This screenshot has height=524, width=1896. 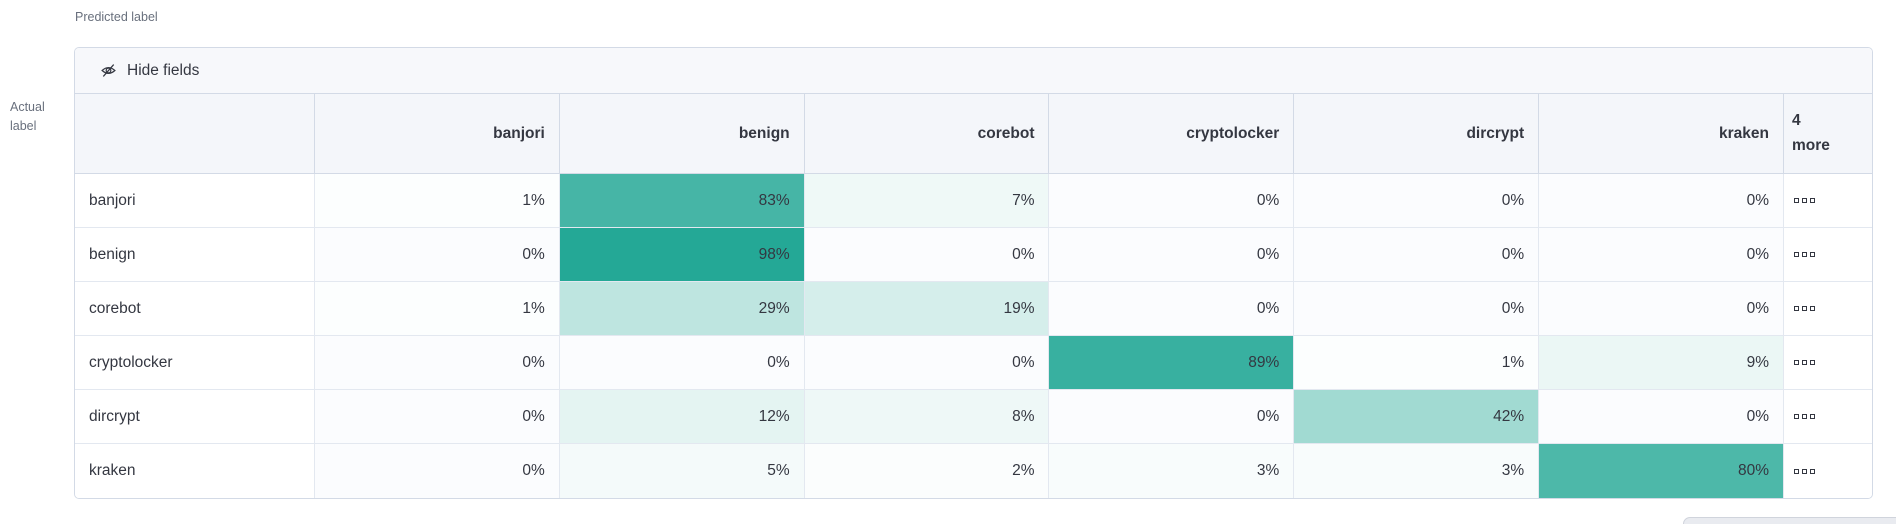 What do you see at coordinates (1417, 134) in the screenshot?
I see `column-header-dircrypt: dircrypt` at bounding box center [1417, 134].